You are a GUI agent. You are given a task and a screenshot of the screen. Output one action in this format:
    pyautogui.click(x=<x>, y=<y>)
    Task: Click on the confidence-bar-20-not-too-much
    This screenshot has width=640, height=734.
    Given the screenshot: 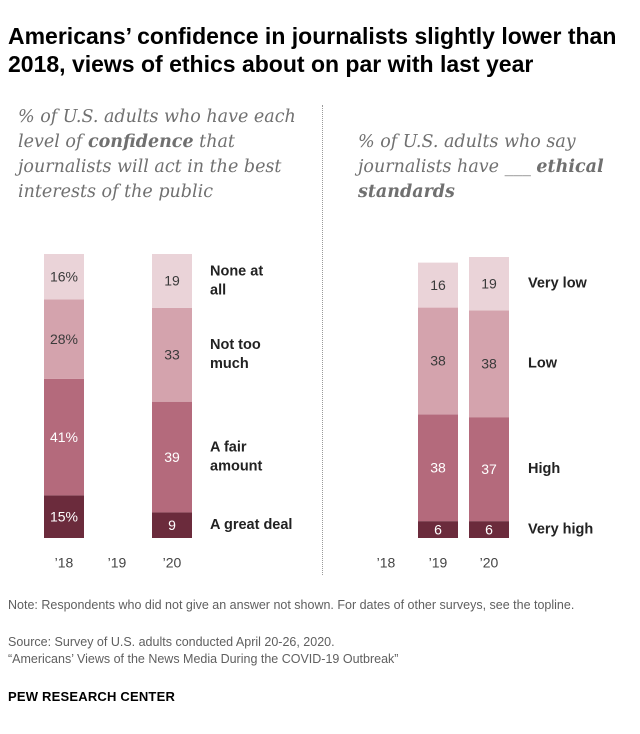 What is the action you would take?
    pyautogui.click(x=172, y=354)
    